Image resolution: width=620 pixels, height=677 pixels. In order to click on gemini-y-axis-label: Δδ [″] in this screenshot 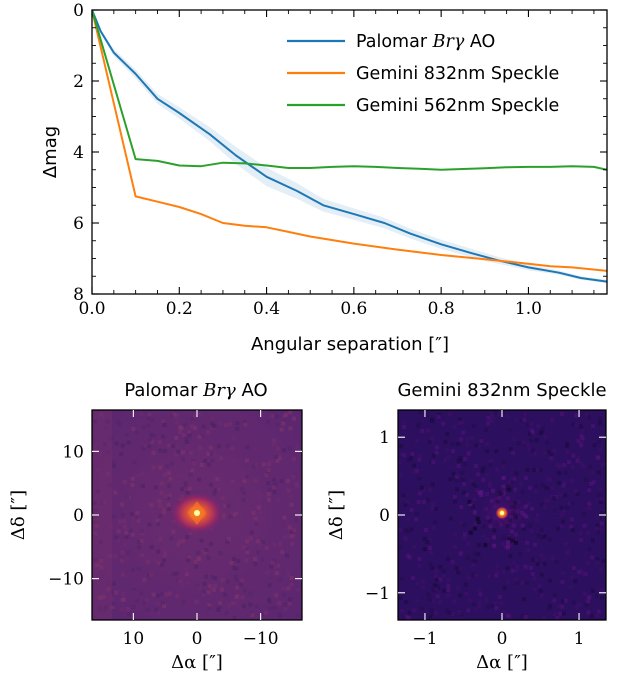, I will do `click(336, 515)`.